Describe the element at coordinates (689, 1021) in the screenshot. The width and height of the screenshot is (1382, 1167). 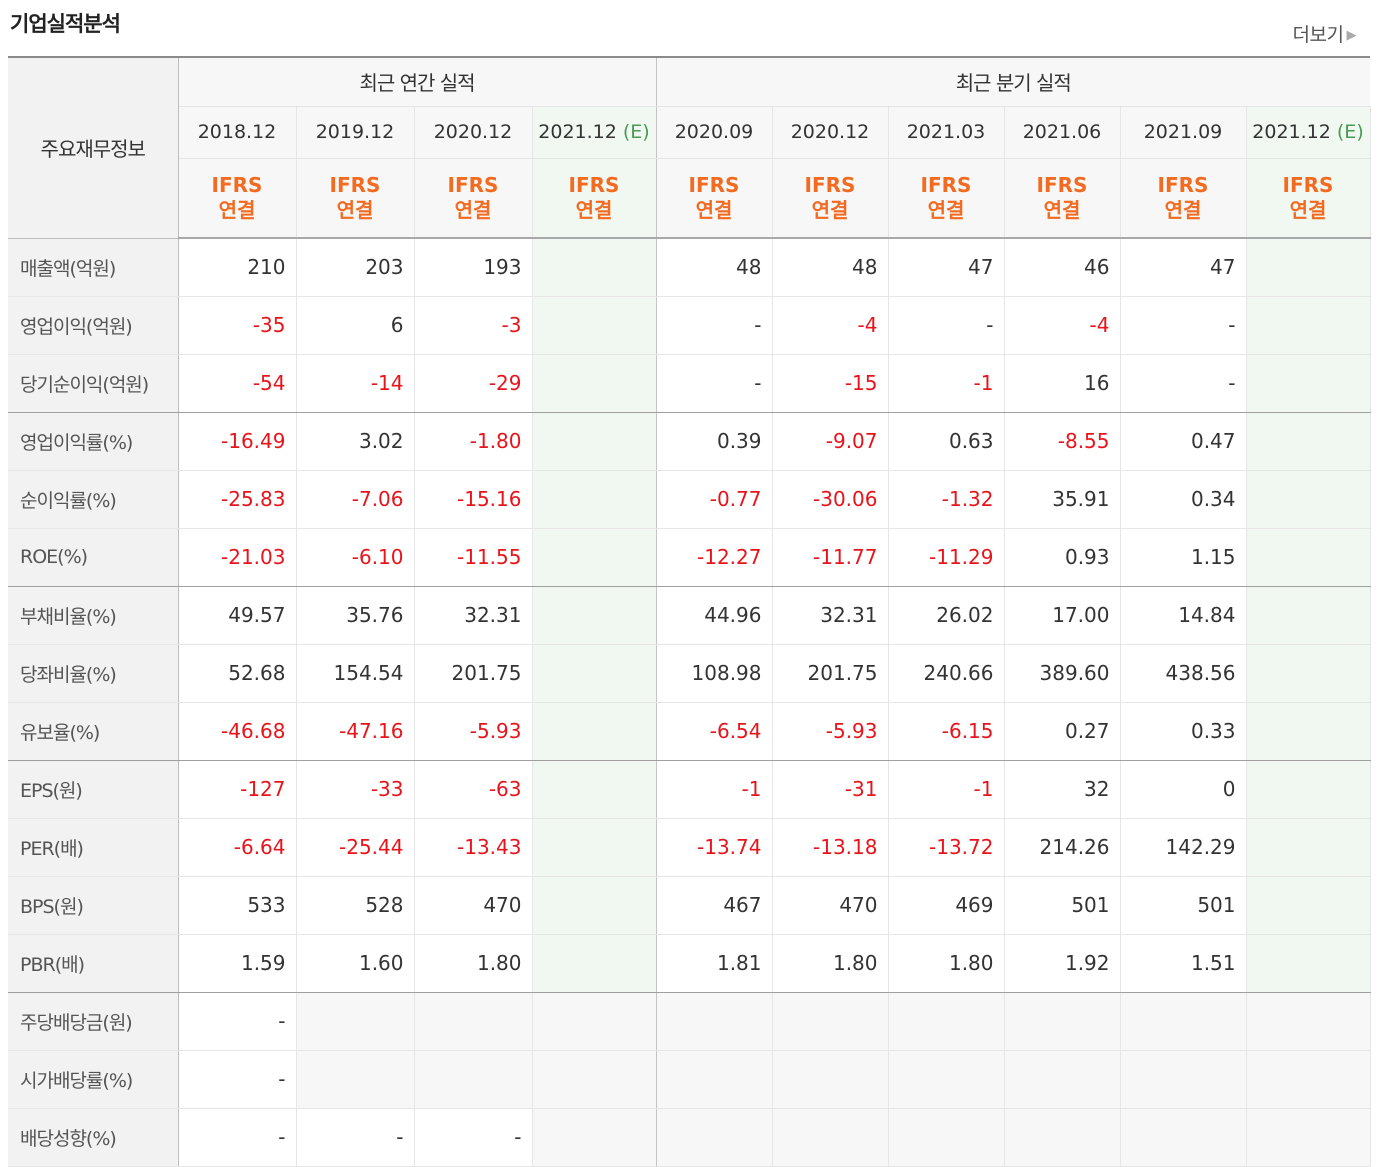
I see `table-row: 주당배당금(원) -` at that location.